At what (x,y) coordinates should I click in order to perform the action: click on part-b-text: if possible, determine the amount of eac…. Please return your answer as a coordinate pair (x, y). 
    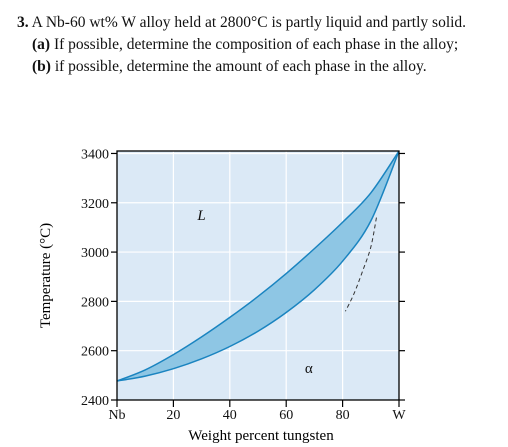
    Looking at the image, I should click on (238, 66).